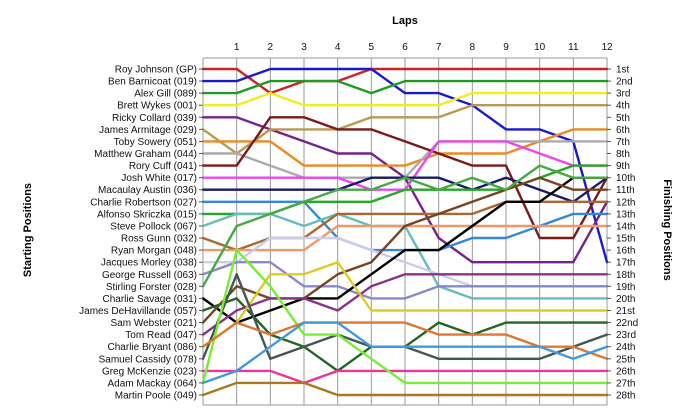 Image resolution: width=700 pixels, height=420 pixels. What do you see at coordinates (506, 47) in the screenshot?
I see `x-tick-label-9: 9` at bounding box center [506, 47].